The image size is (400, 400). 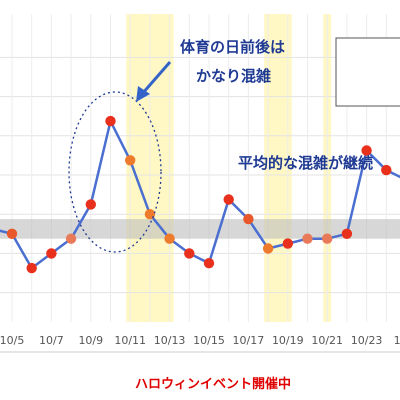 What do you see at coordinates (90, 340) in the screenshot?
I see `x-tick-10/9: 10/9` at bounding box center [90, 340].